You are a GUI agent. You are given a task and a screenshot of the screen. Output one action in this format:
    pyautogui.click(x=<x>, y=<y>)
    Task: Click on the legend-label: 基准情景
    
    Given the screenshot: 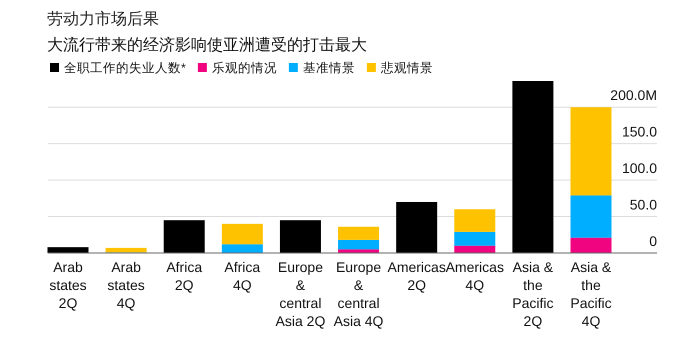 What is the action you would take?
    pyautogui.click(x=328, y=68)
    